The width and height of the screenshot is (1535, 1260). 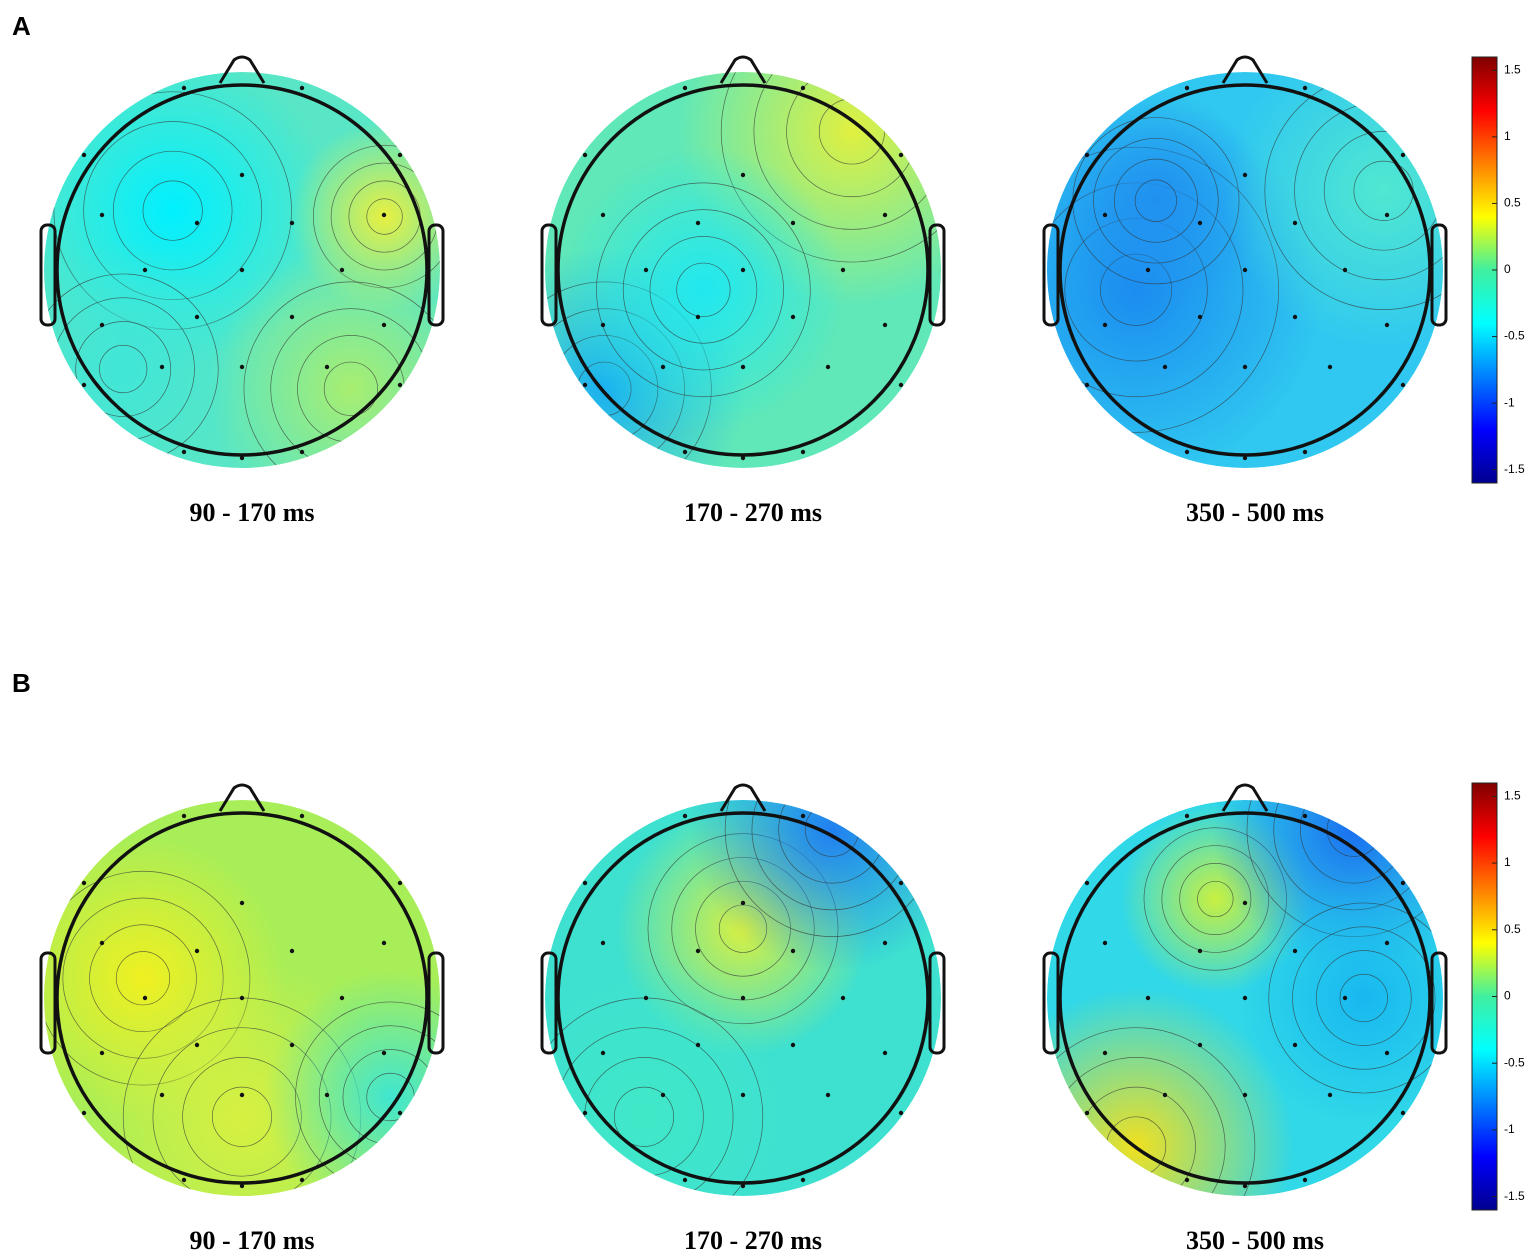 What do you see at coordinates (1509, 402) in the screenshot?
I see `tick-label: -1` at bounding box center [1509, 402].